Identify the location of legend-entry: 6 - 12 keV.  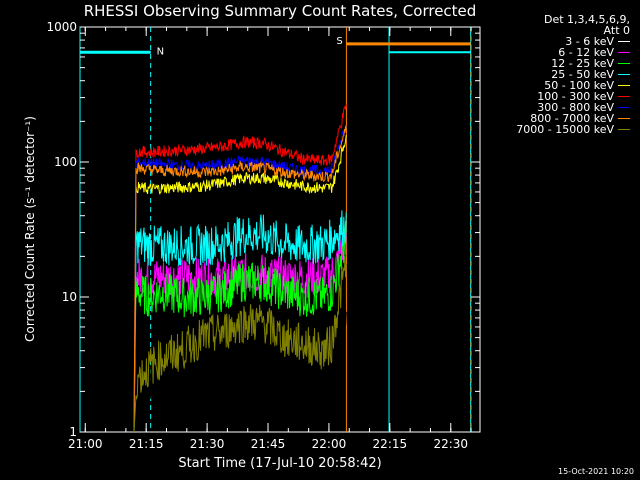
(550, 52).